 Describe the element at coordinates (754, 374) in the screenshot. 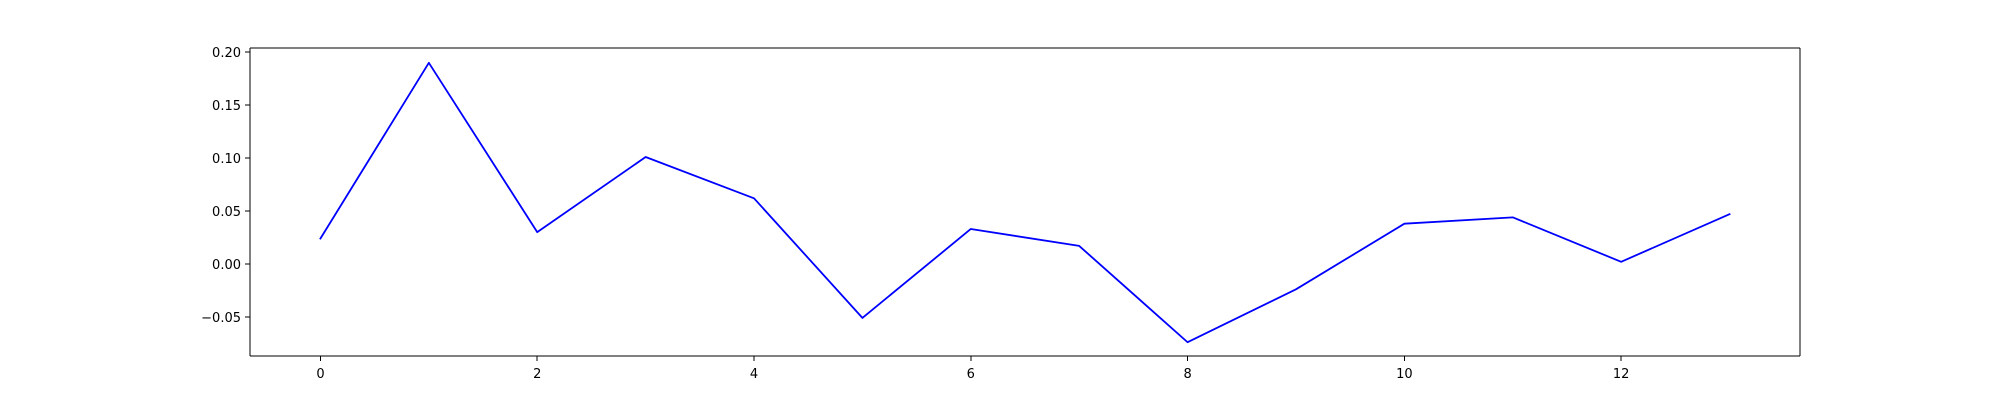

I see `x-tick-label: 4` at that location.